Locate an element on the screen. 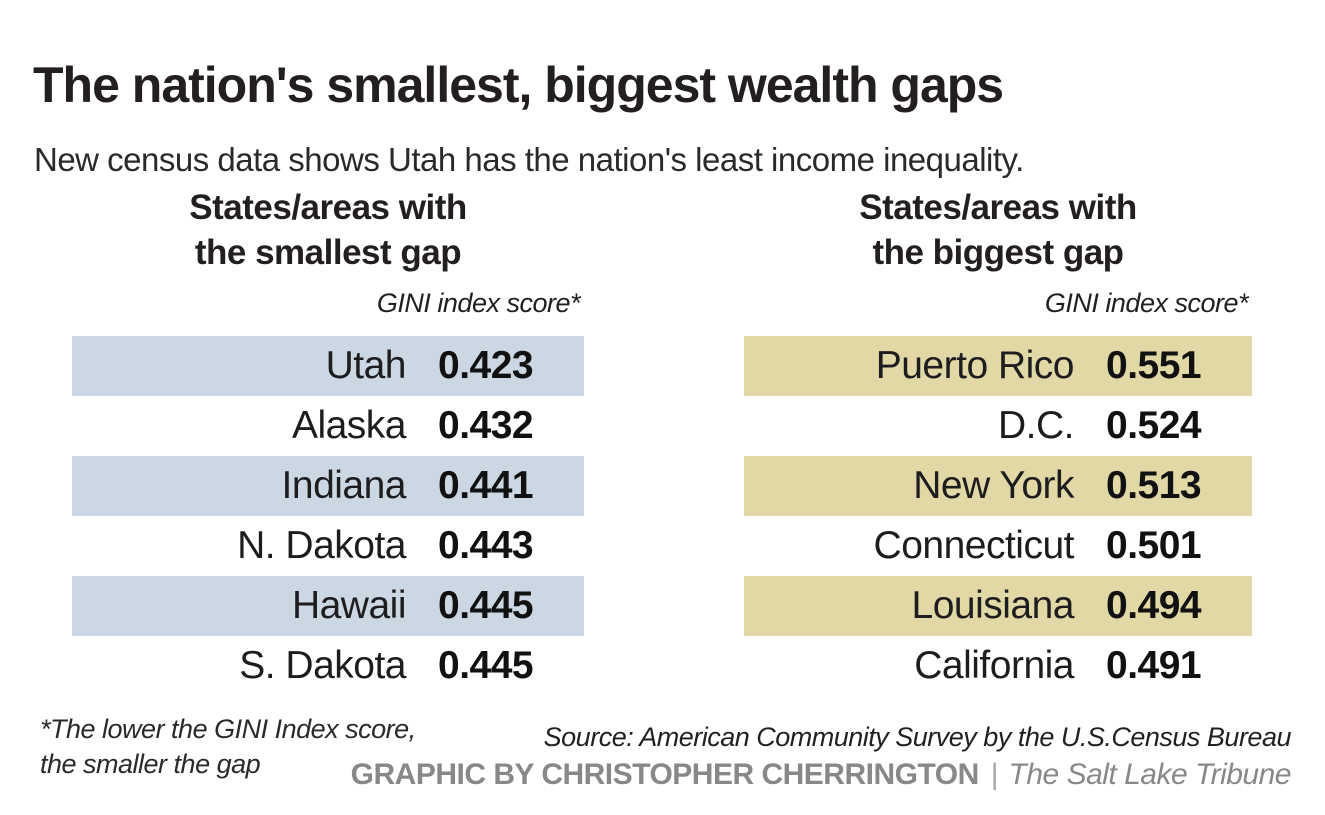 This screenshot has height=815, width=1325. table-row: Louisiana 0.494 is located at coordinates (998, 605).